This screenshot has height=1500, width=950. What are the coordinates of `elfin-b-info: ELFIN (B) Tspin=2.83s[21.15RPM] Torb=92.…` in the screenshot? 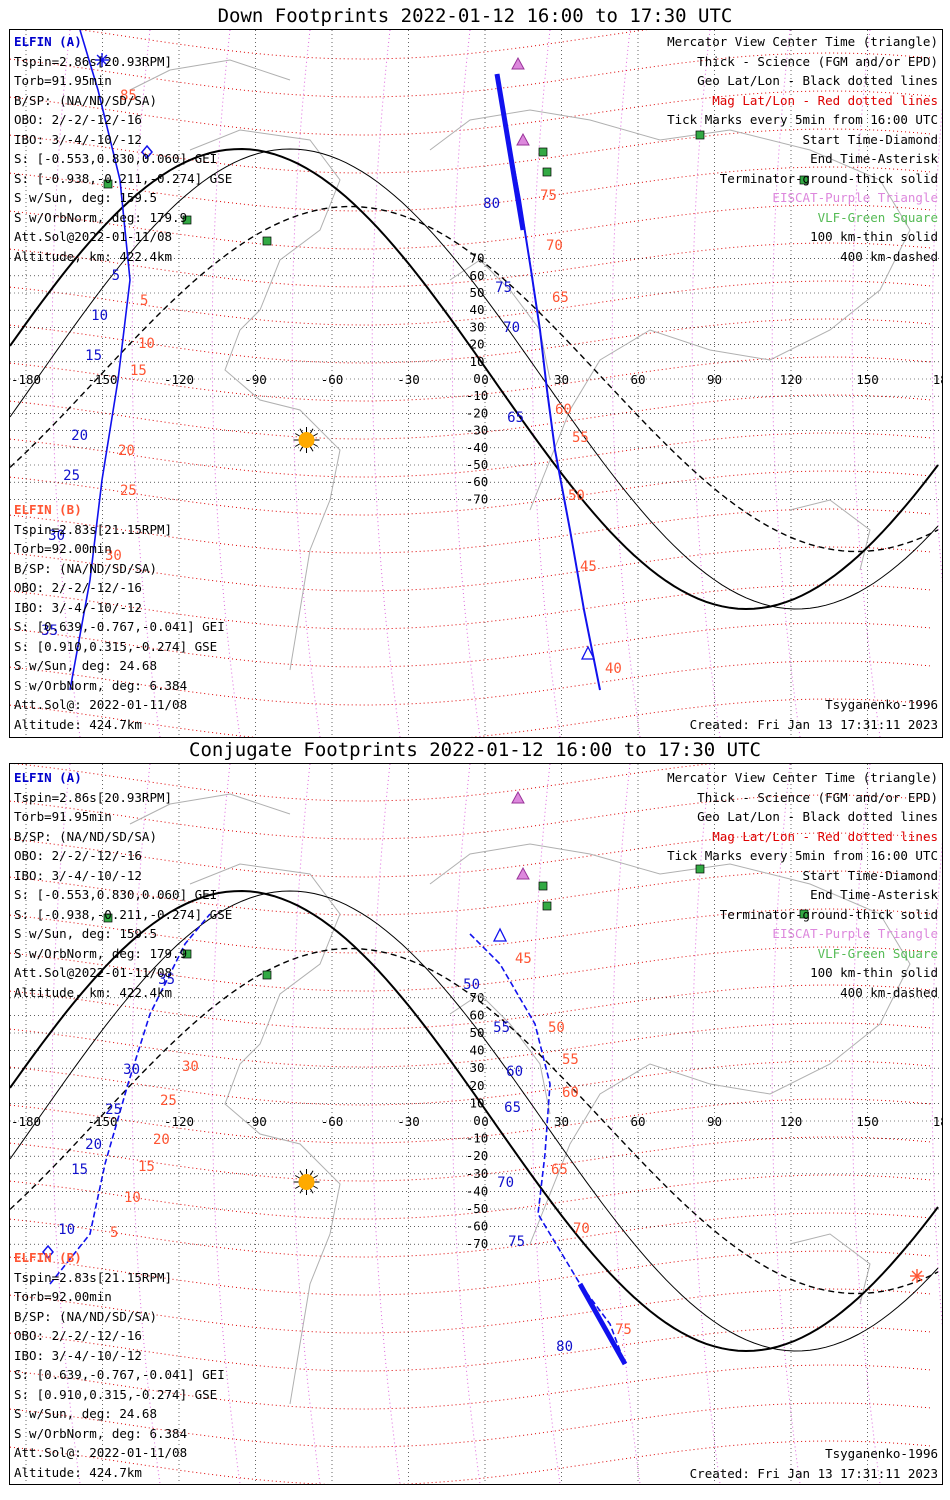 It's located at (119, 1365).